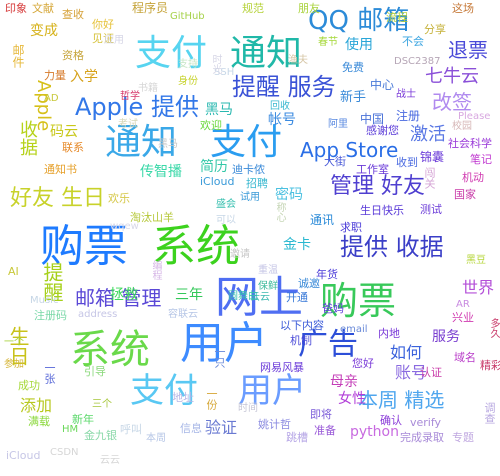 Image resolution: width=500 pixels, height=476 pixels. I want to click on cloud-word: DSC2387, so click(417, 61).